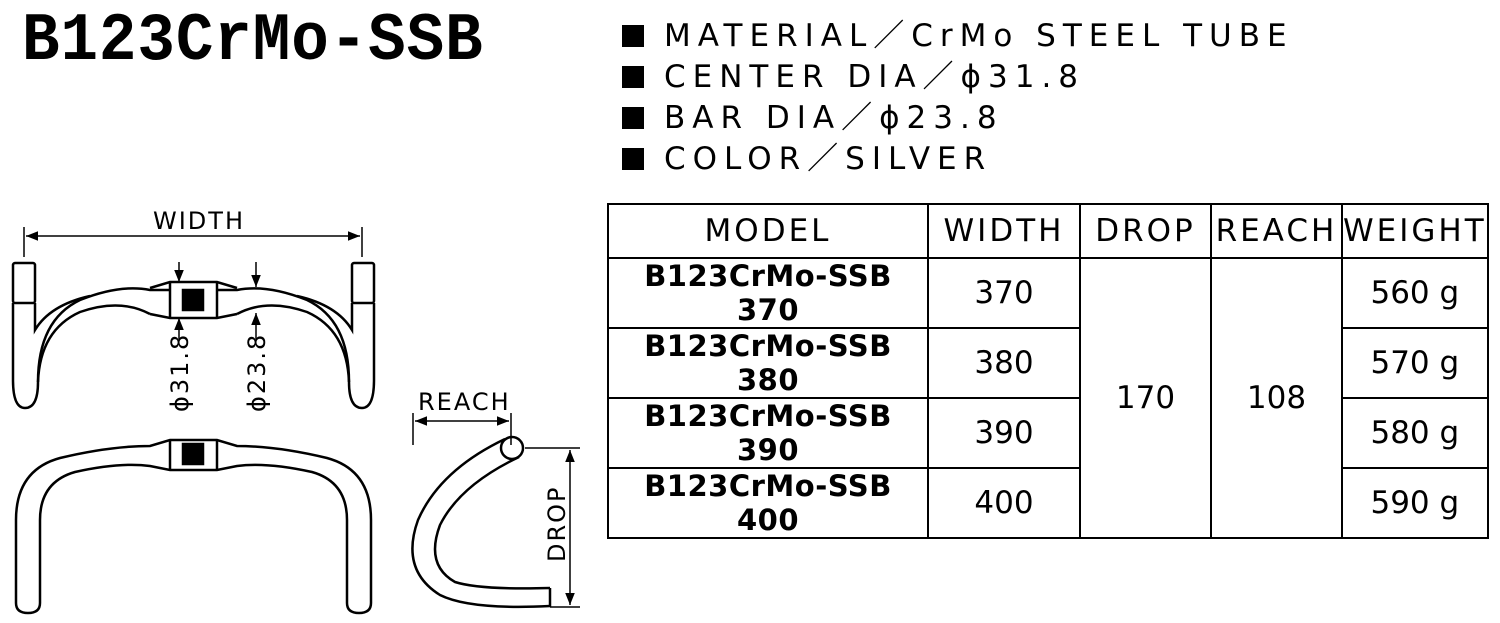 The image size is (1500, 623). I want to click on spec-center-dia: CENTER DIA／ϕ31.8, so click(958, 77).